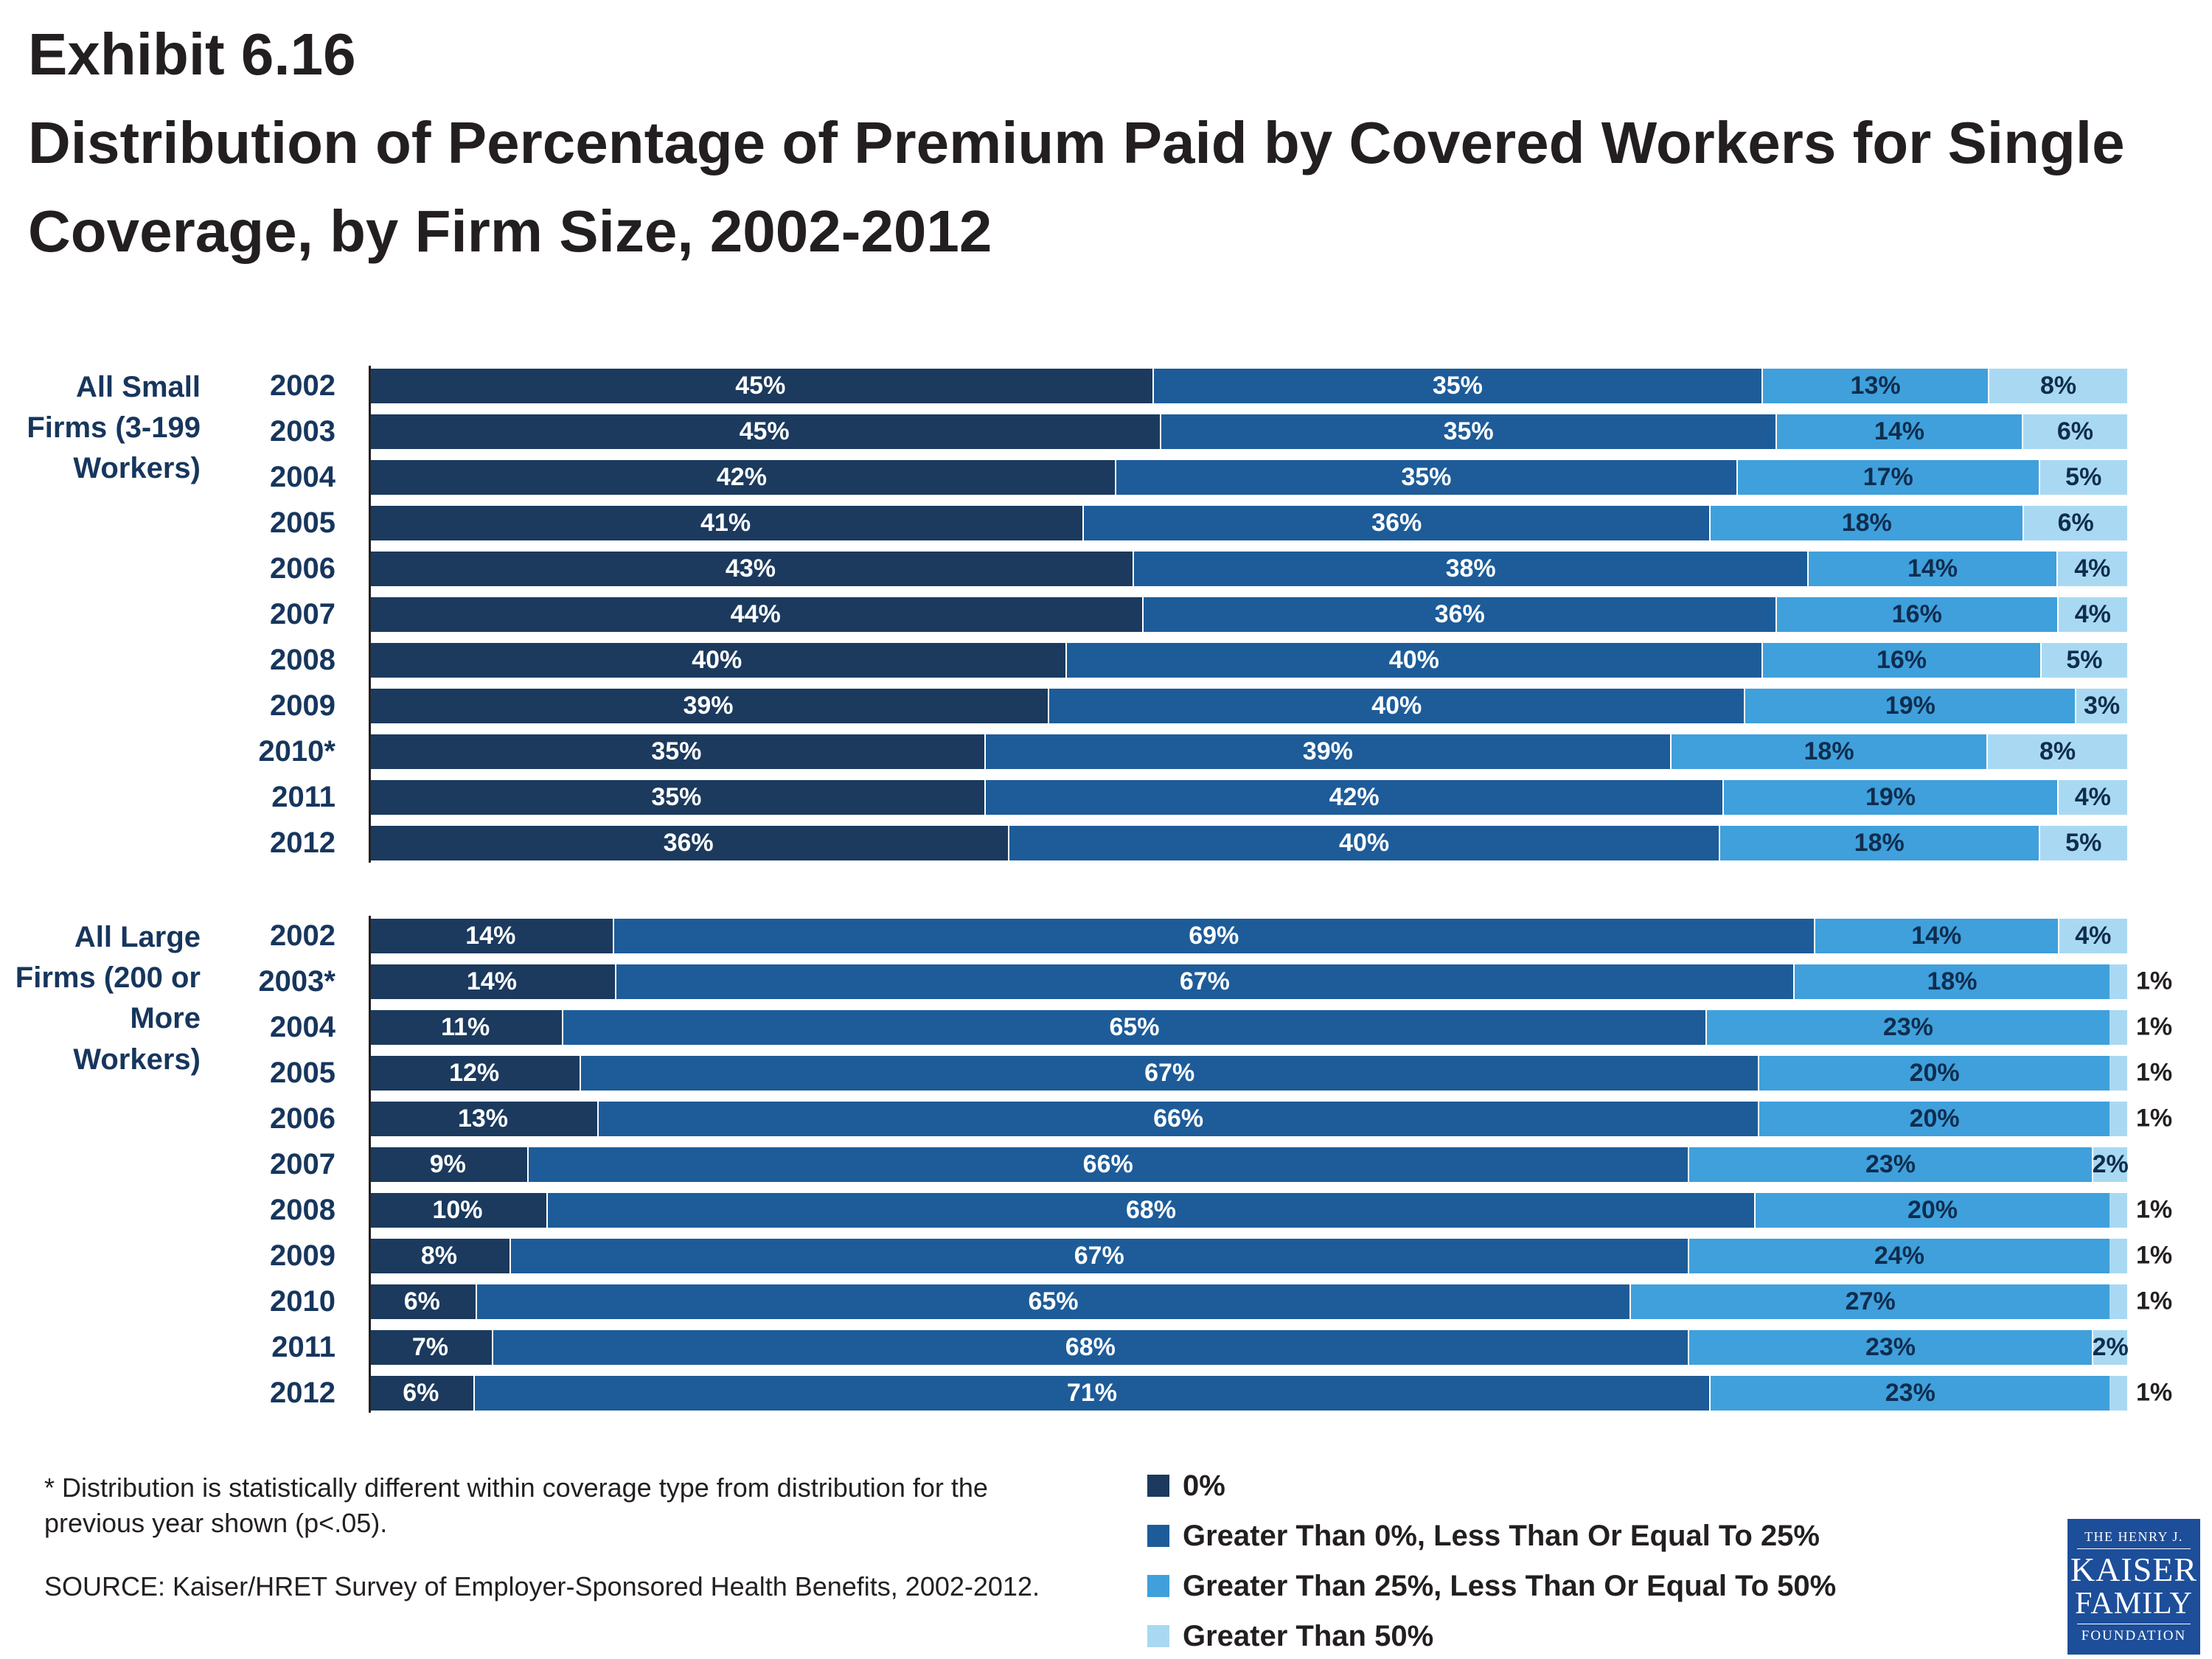 Image resolution: width=2212 pixels, height=1659 pixels. Describe the element at coordinates (302, 1255) in the screenshot. I see `year-label: 2009` at that location.